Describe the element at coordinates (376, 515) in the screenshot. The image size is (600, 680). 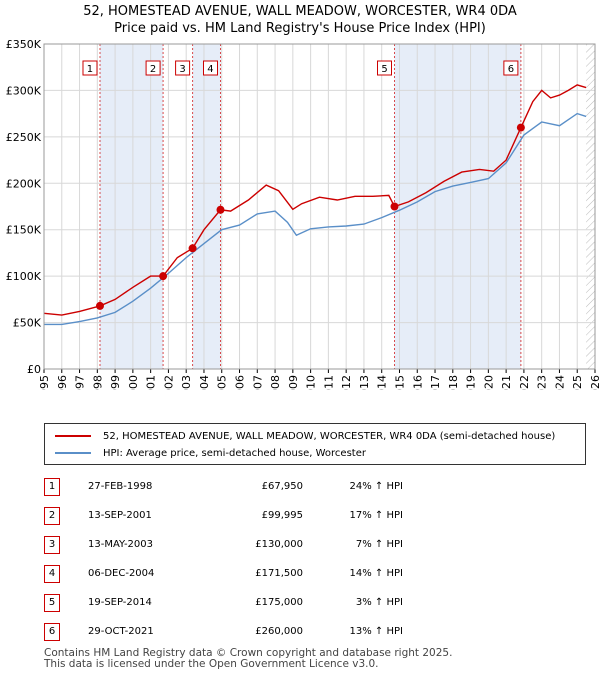
I see `sale-hpi-change: 17% ↑ HPI` at that location.